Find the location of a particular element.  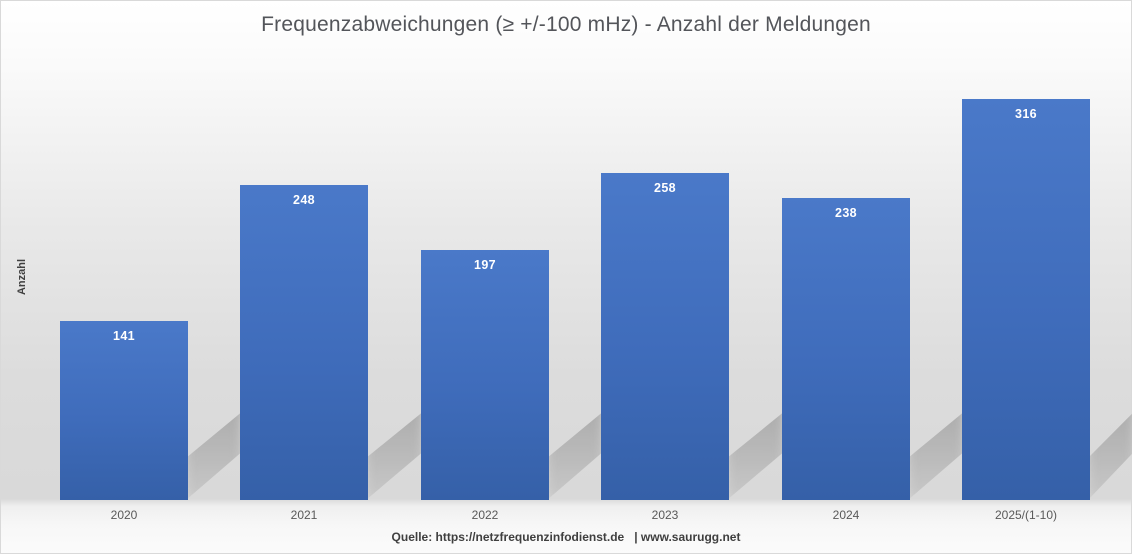

bar-2022: 197 is located at coordinates (485, 375).